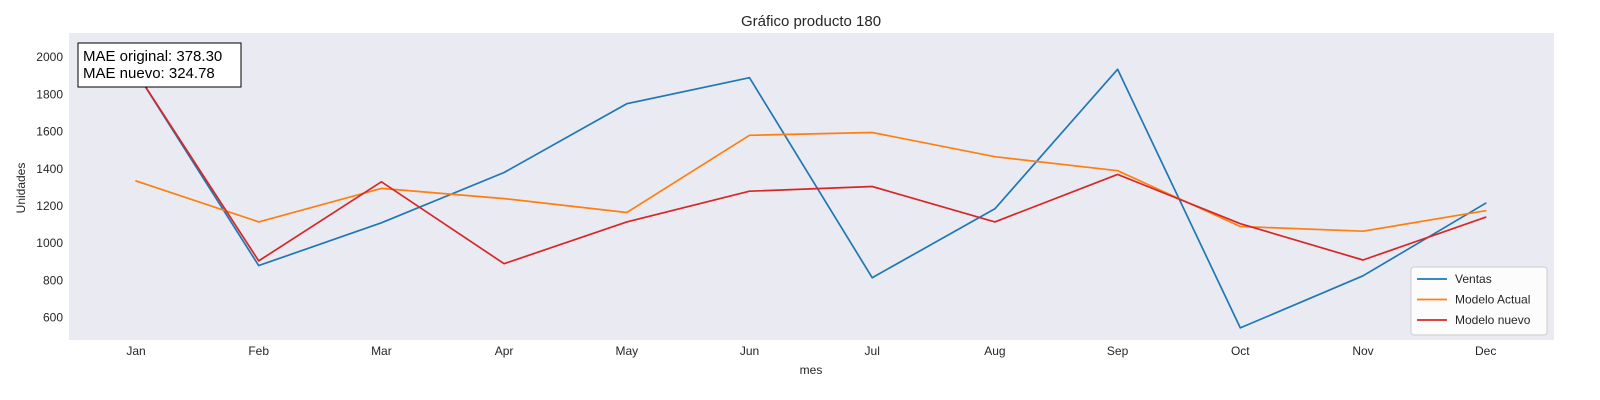  I want to click on x-tick-label: Mar, so click(381, 351).